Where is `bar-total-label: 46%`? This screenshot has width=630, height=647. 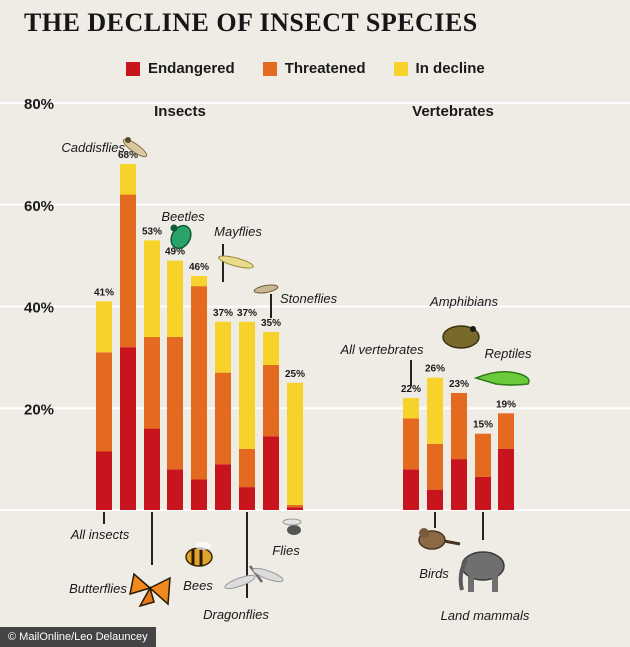
bar-total-label: 46% is located at coordinates (199, 267).